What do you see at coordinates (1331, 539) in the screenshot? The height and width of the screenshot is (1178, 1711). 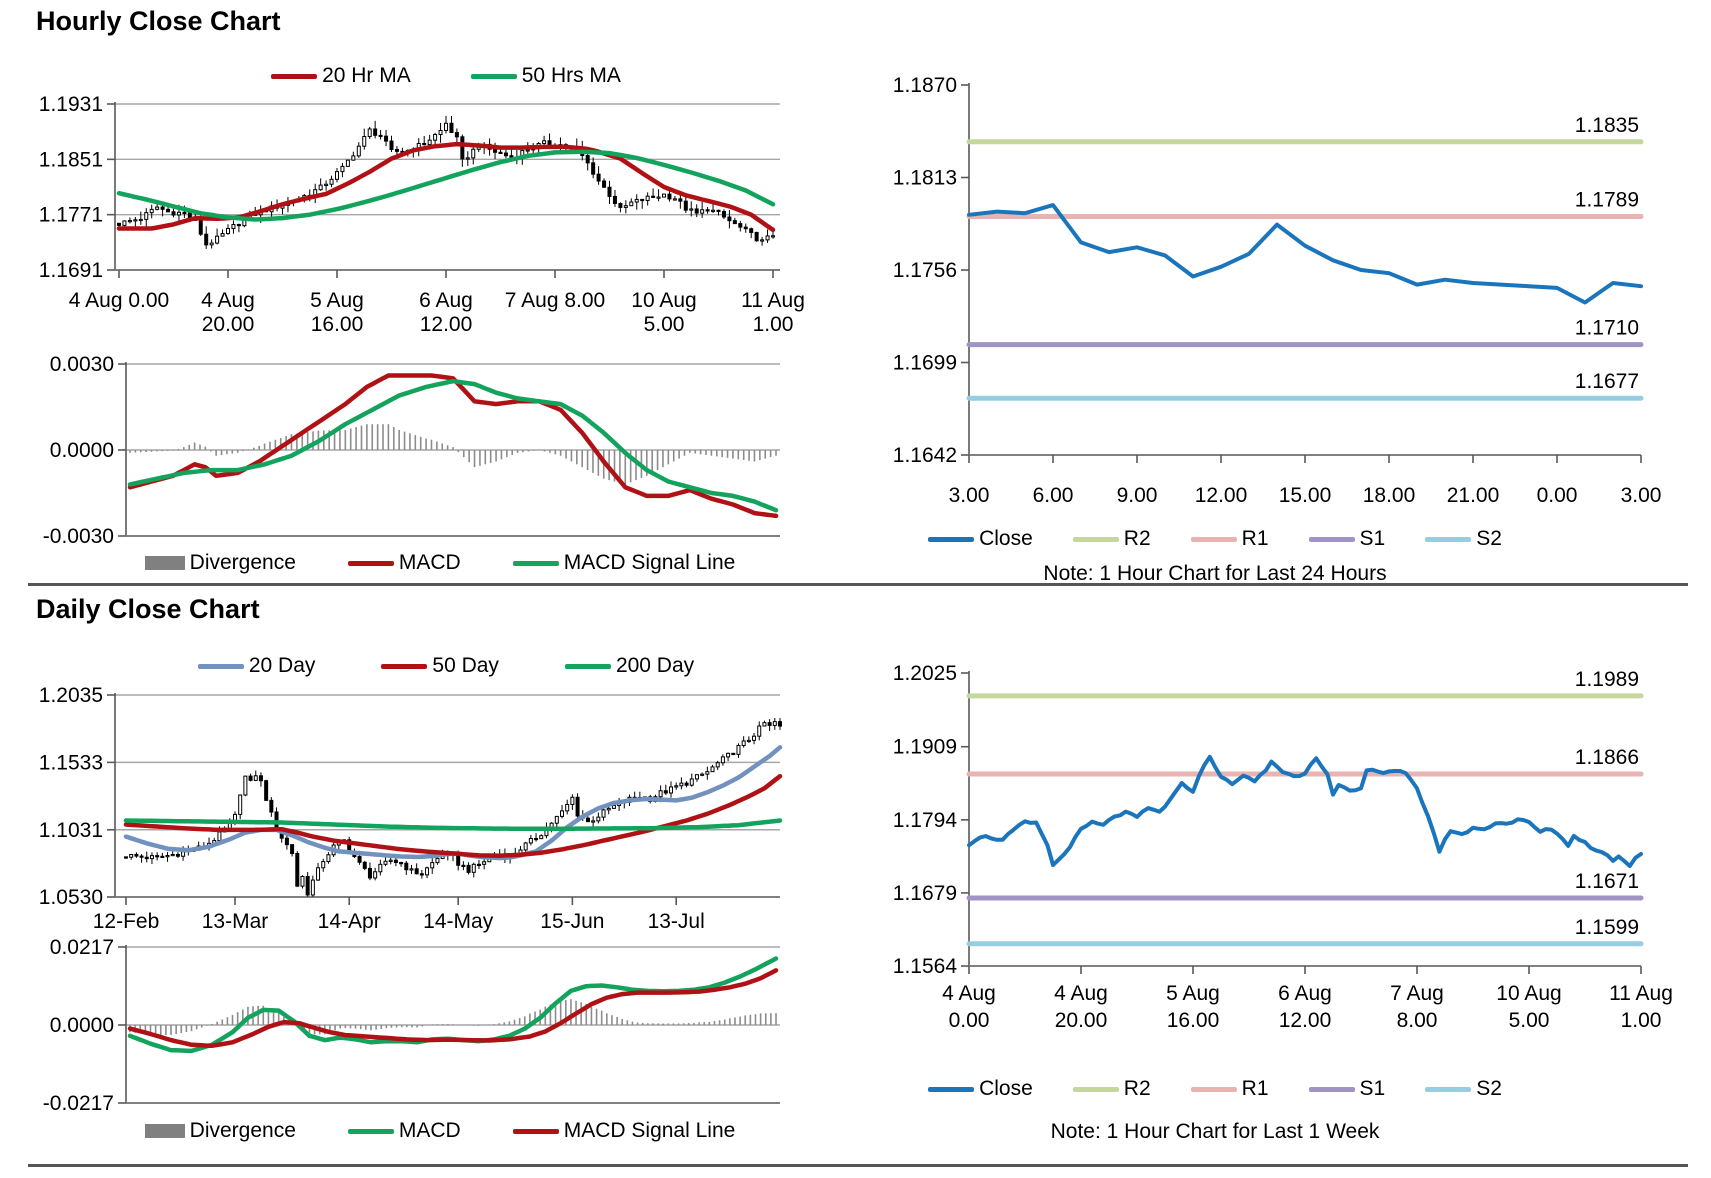 I see `line-swatch-s1` at bounding box center [1331, 539].